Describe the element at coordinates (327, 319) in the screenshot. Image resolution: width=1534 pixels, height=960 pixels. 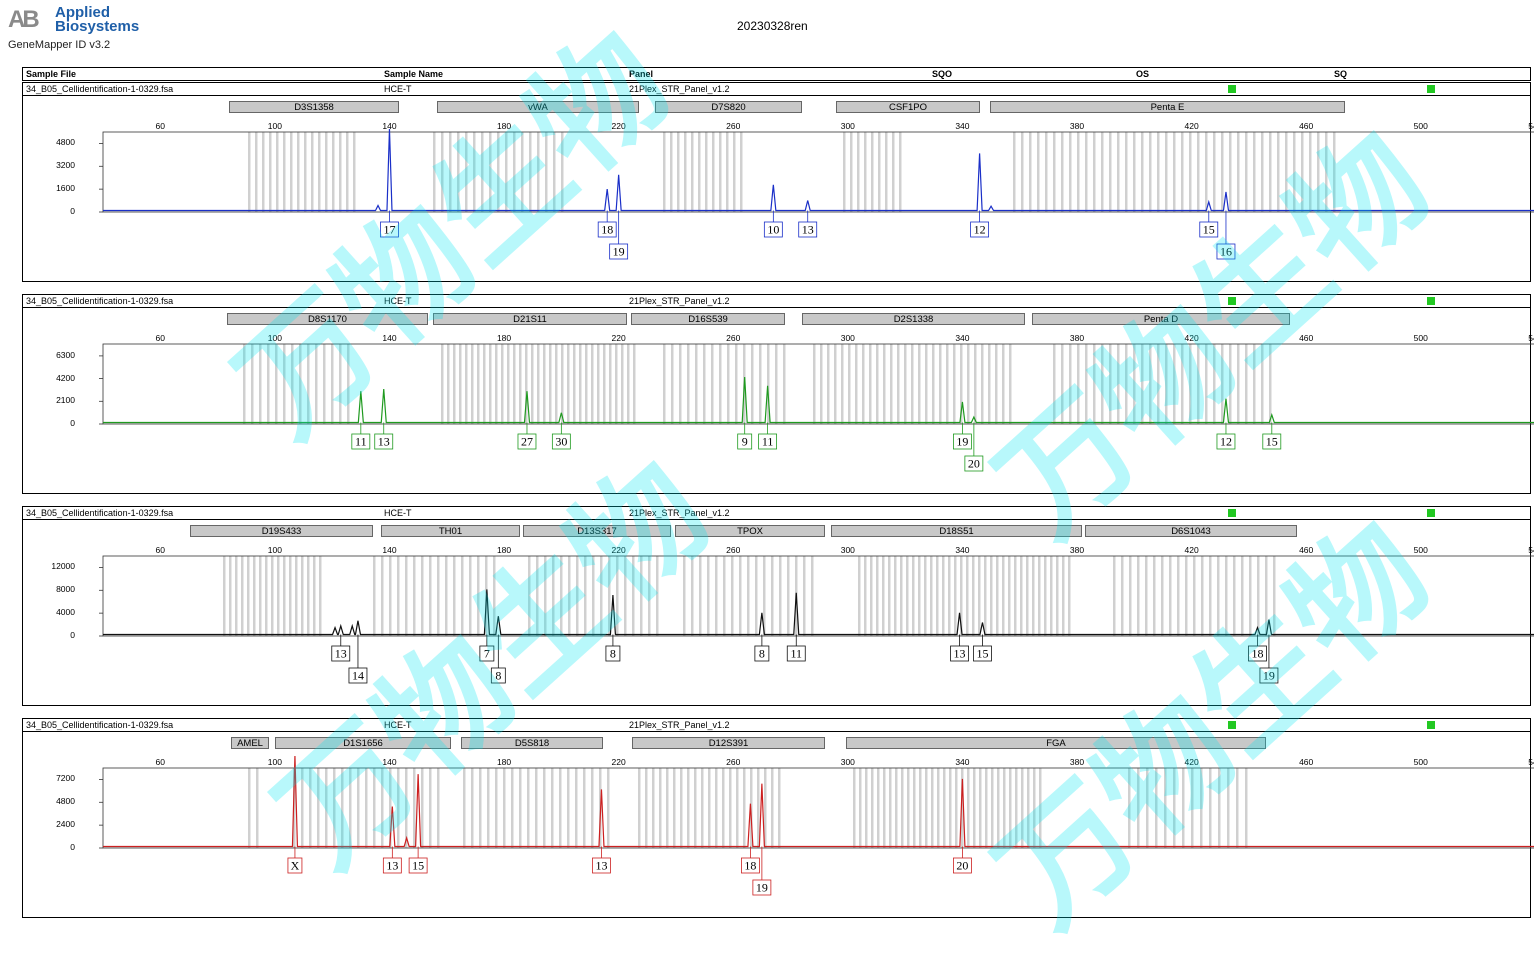
I see `marker-d8s1170: D8S1170` at that location.